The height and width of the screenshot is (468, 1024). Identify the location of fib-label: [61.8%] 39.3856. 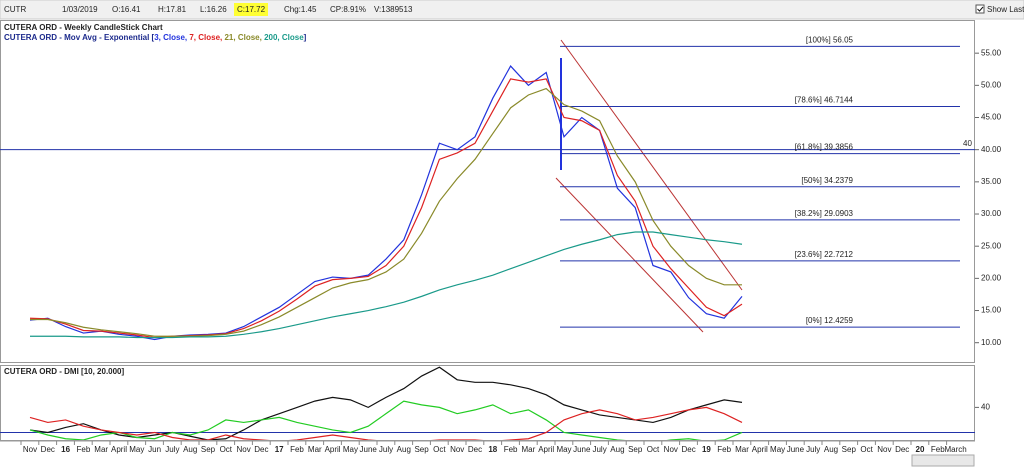
(824, 147).